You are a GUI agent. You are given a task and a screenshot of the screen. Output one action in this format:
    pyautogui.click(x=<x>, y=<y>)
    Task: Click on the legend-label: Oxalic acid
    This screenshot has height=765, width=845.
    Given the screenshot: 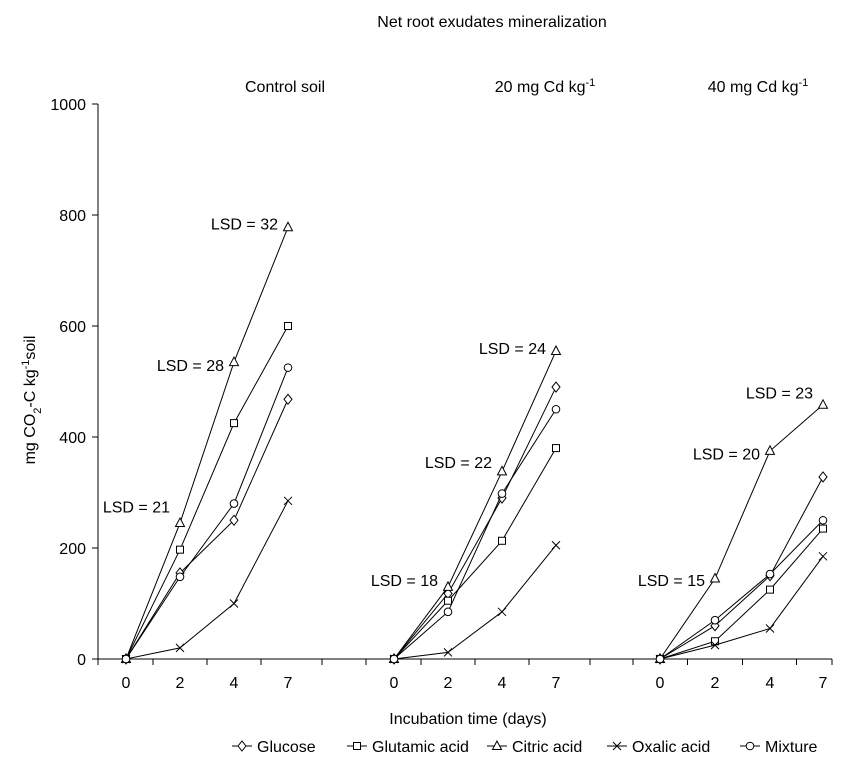 What is the action you would take?
    pyautogui.click(x=671, y=747)
    